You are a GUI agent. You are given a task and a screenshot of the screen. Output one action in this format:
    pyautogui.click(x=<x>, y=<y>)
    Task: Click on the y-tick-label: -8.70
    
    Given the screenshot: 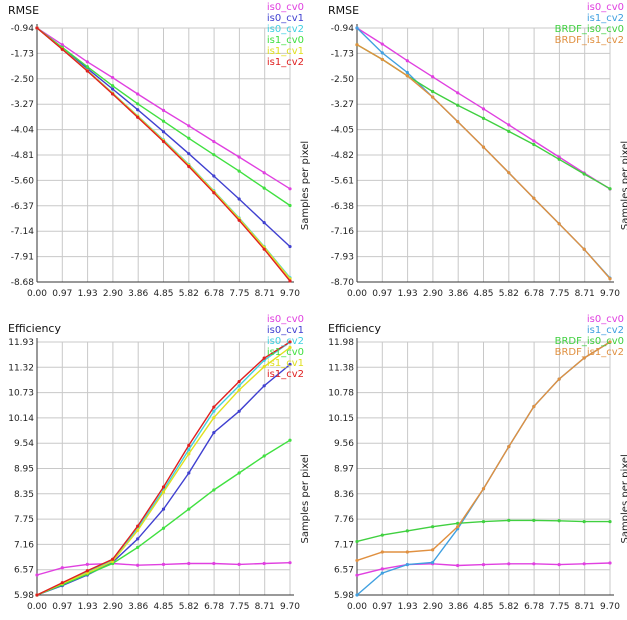 What is the action you would take?
    pyautogui.click(x=343, y=283)
    